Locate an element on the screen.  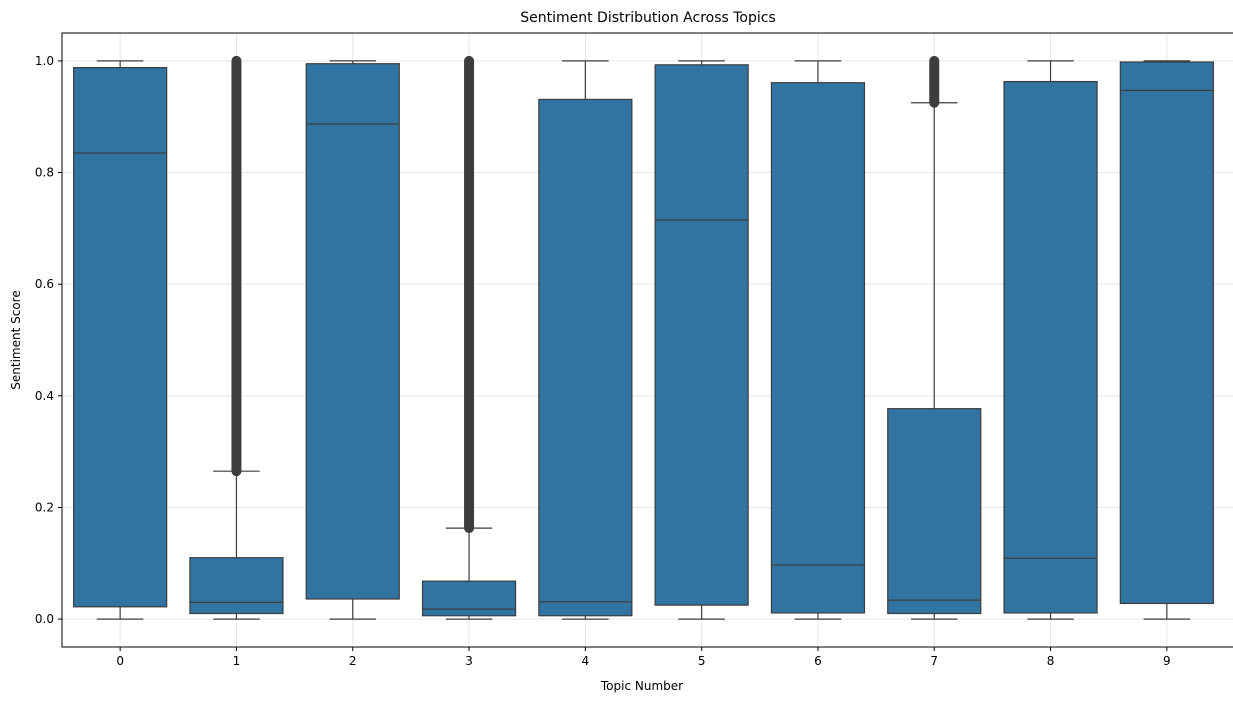
x-tick-label: 9 is located at coordinates (1167, 661).